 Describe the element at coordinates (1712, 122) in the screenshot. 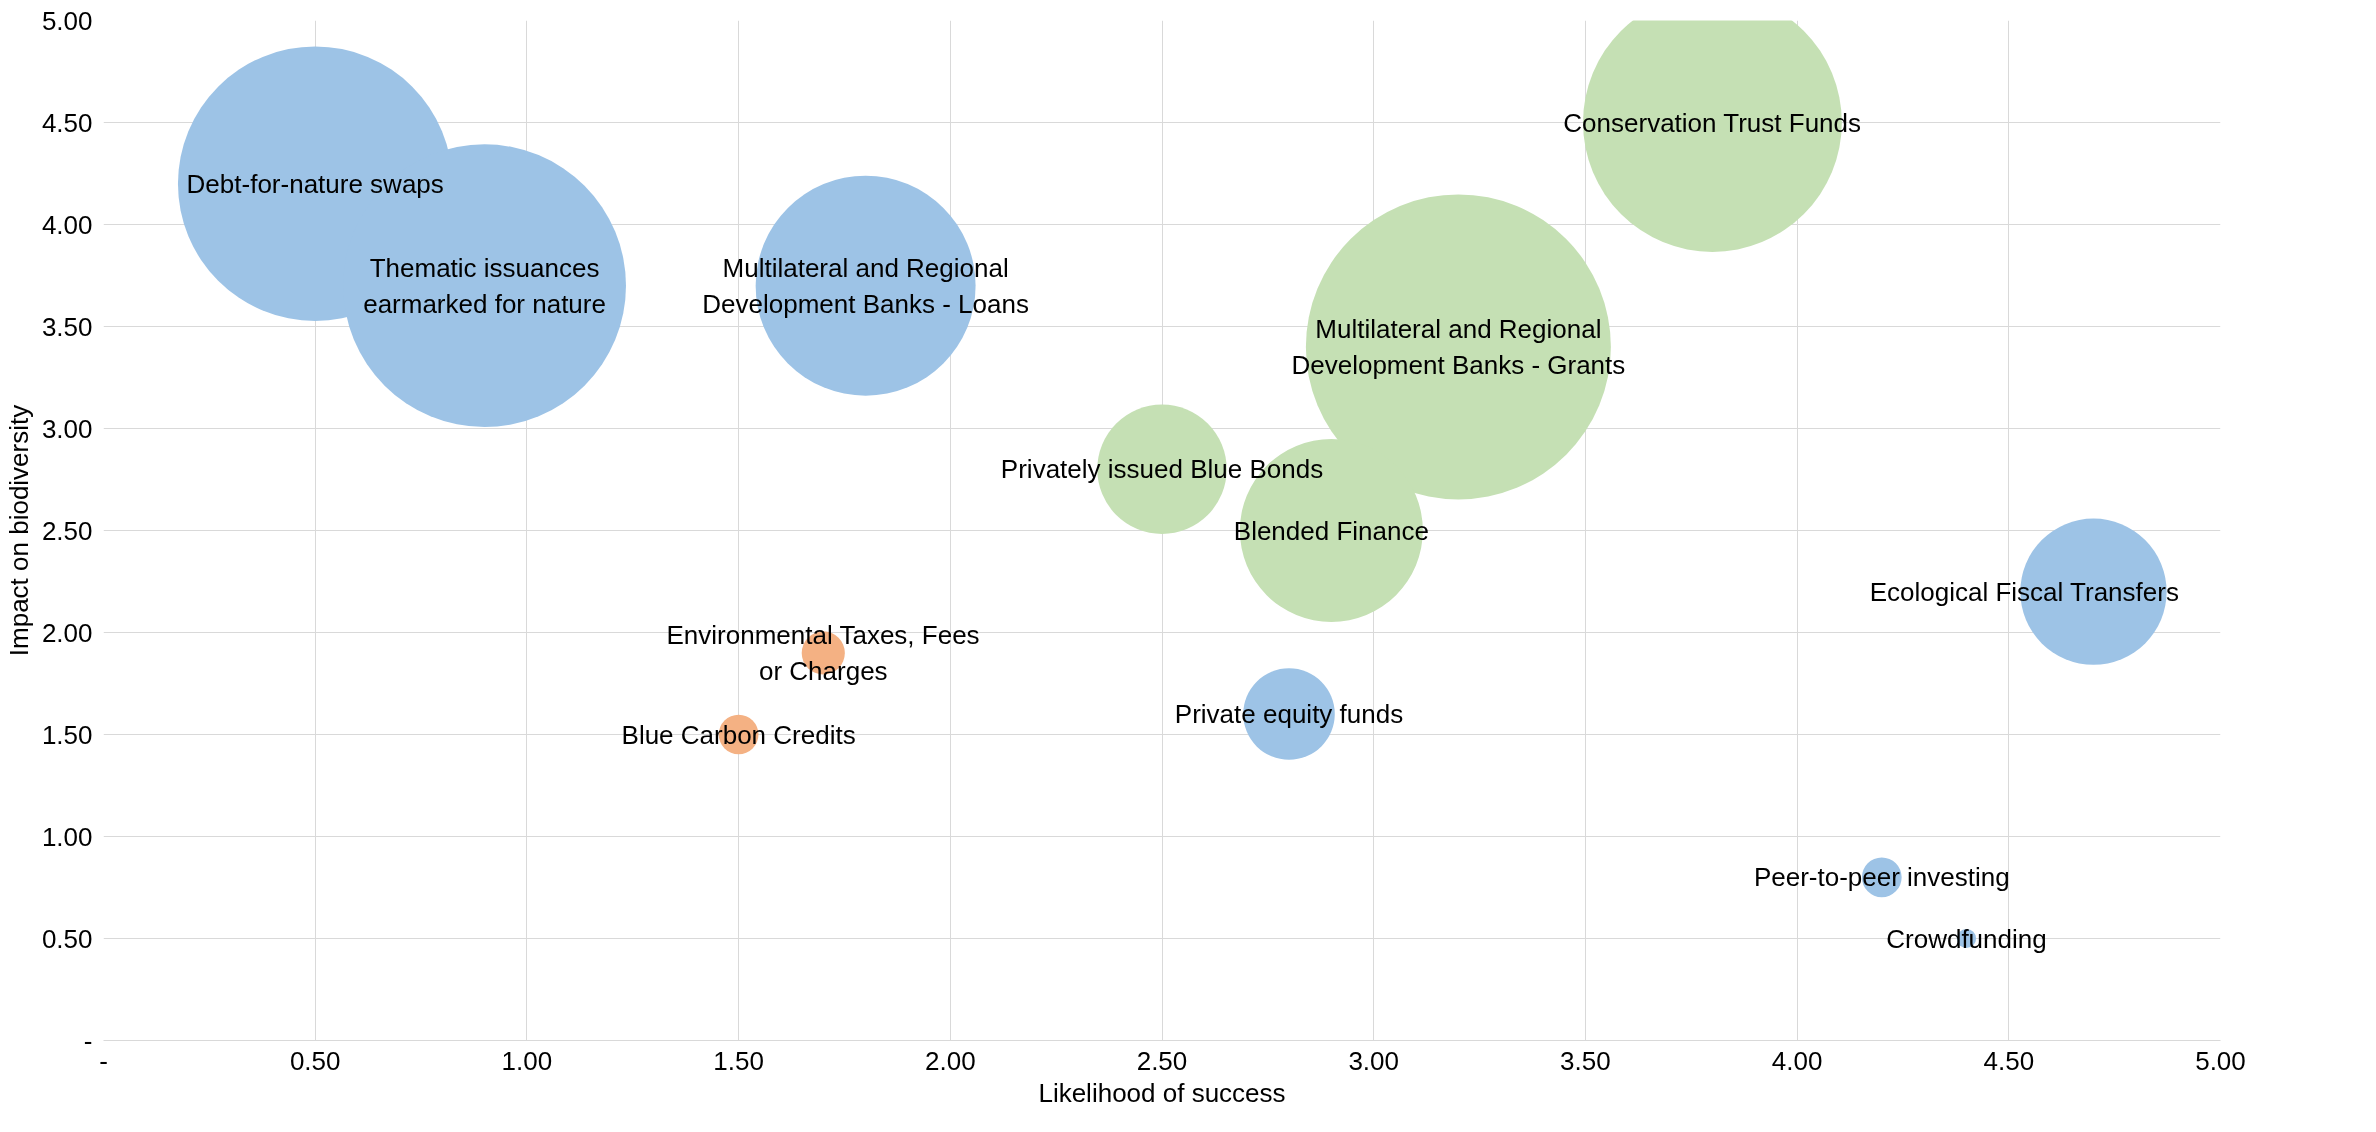

I see `annotation: Conservation Trust Funds` at that location.